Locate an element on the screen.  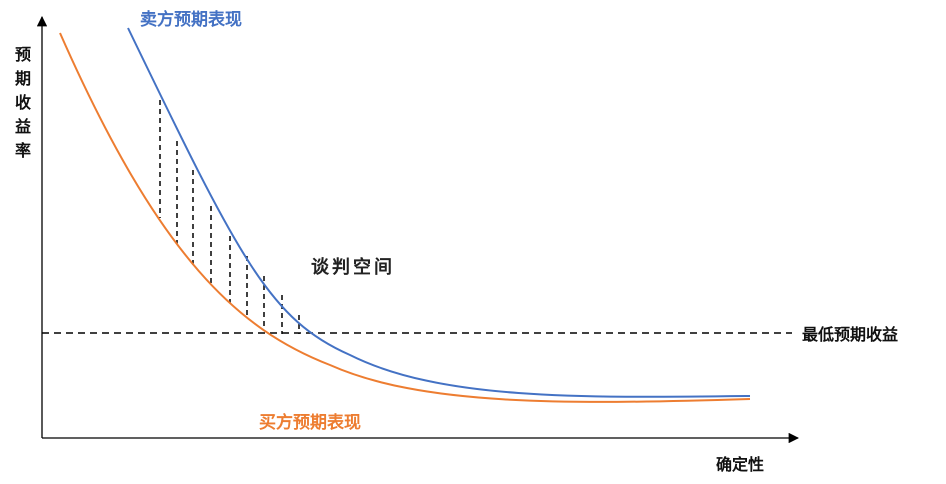
x-axis-label: 确定性 is located at coordinates (740, 464).